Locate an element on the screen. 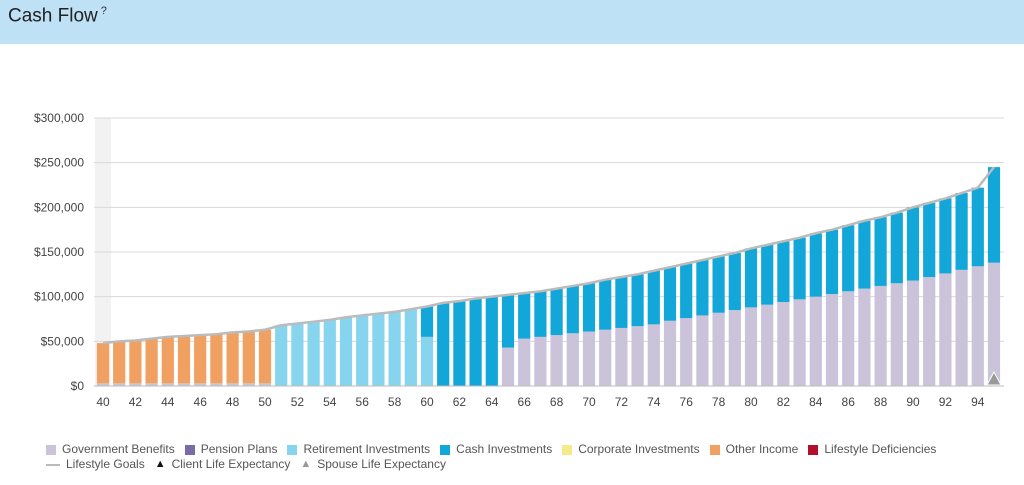 This screenshot has width=1024, height=485. legend-label: Pension Plans is located at coordinates (239, 449).